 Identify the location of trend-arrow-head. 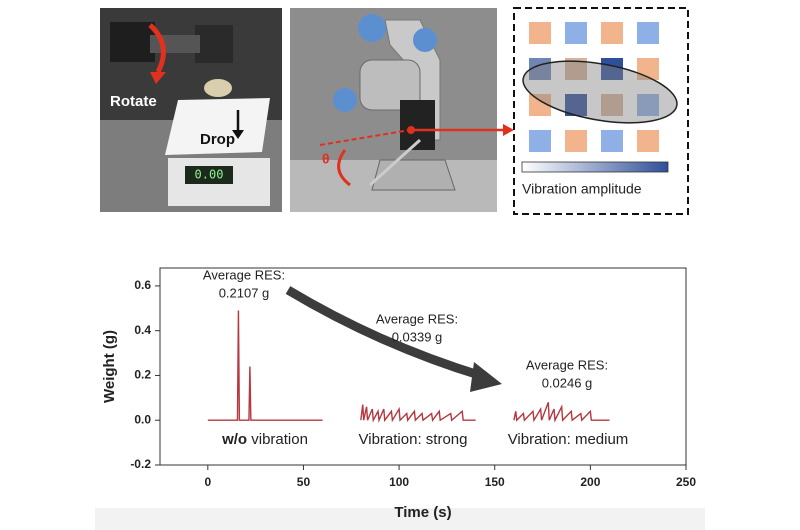
(486, 377).